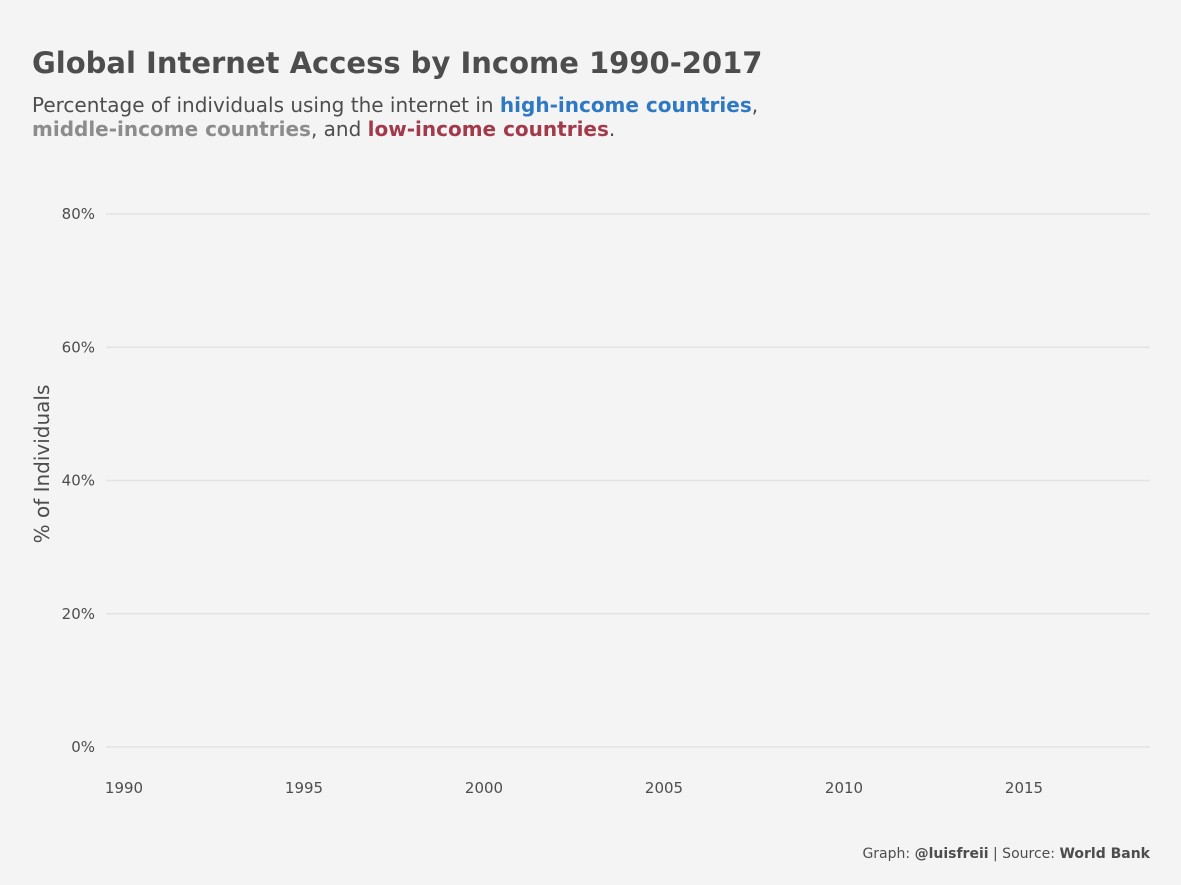 This screenshot has width=1181, height=885. What do you see at coordinates (625, 105) in the screenshot?
I see `subtitle-high-income: high-income countries` at bounding box center [625, 105].